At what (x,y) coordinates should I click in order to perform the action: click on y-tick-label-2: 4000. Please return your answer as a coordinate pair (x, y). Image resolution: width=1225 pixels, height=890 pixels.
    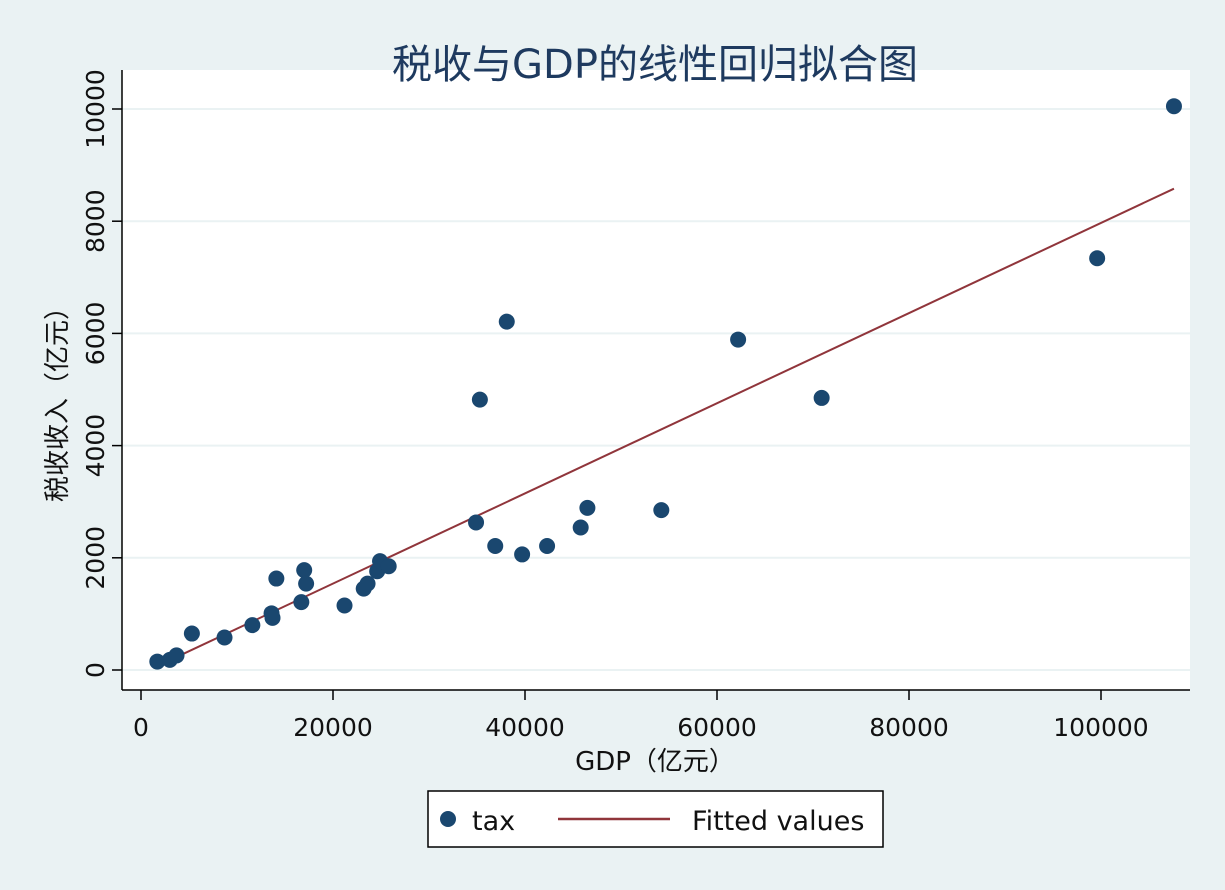
    Looking at the image, I should click on (95, 446).